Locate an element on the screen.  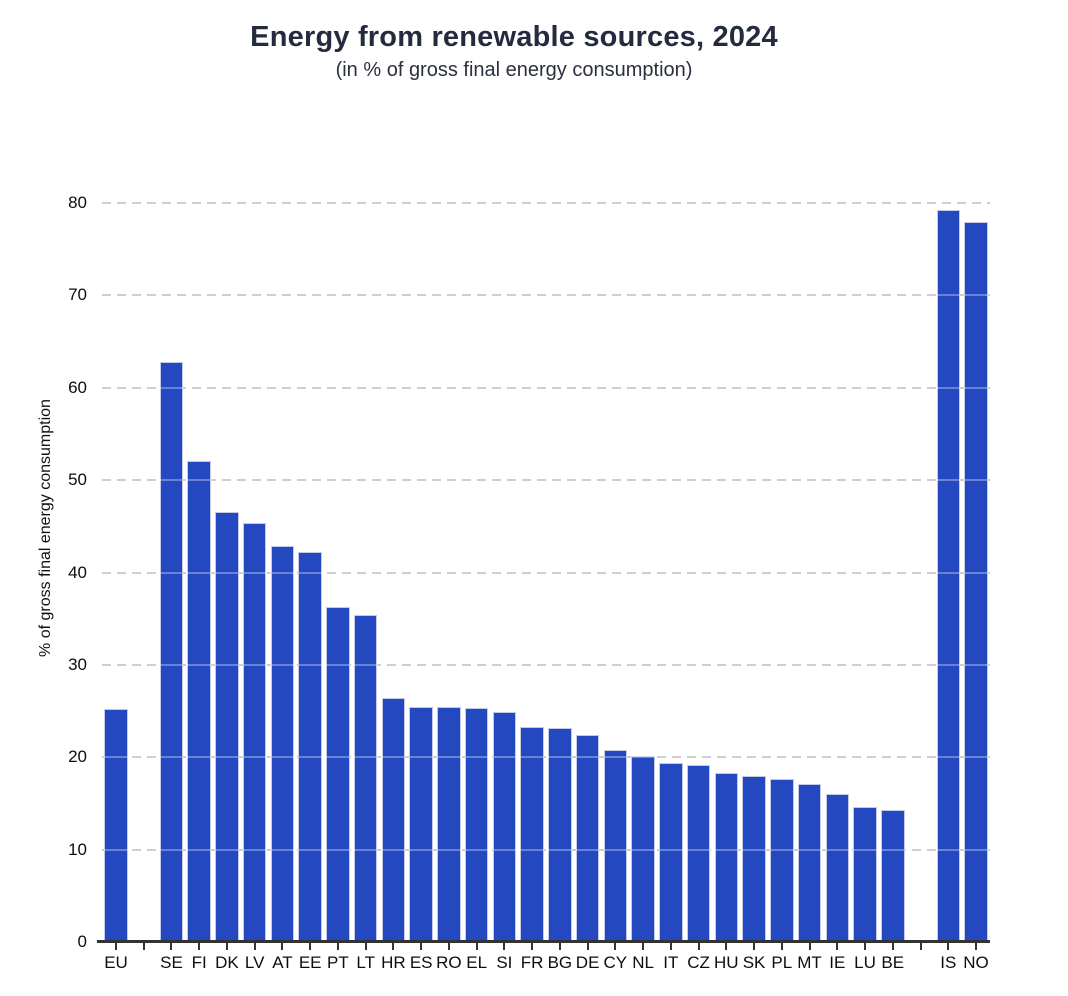
bar-LT is located at coordinates (365, 778).